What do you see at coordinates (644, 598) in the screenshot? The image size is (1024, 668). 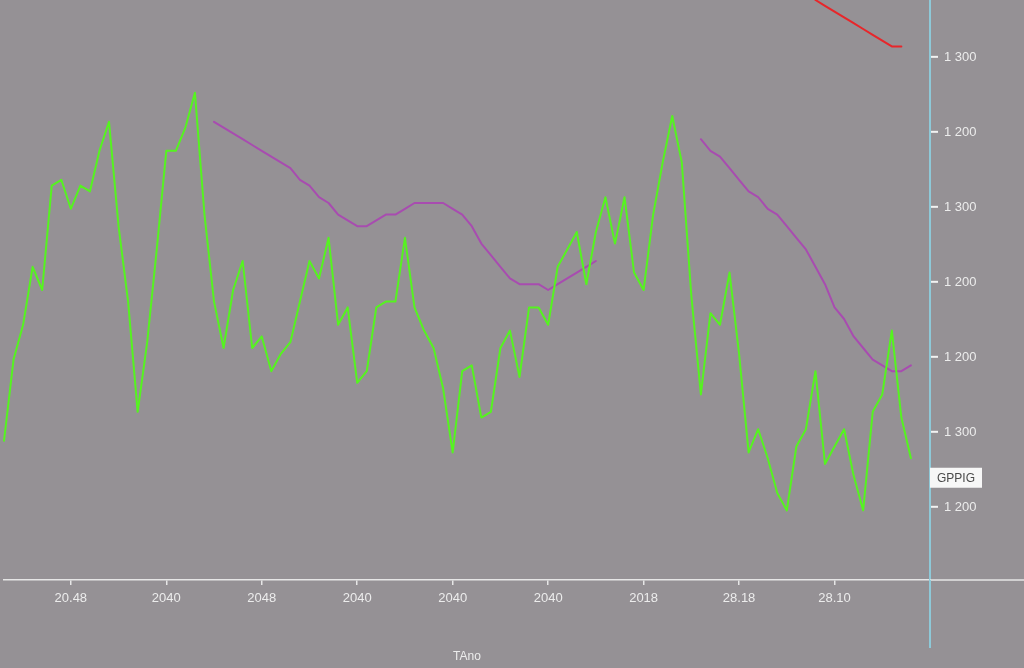 I see `x-tick-label: 2018` at bounding box center [644, 598].